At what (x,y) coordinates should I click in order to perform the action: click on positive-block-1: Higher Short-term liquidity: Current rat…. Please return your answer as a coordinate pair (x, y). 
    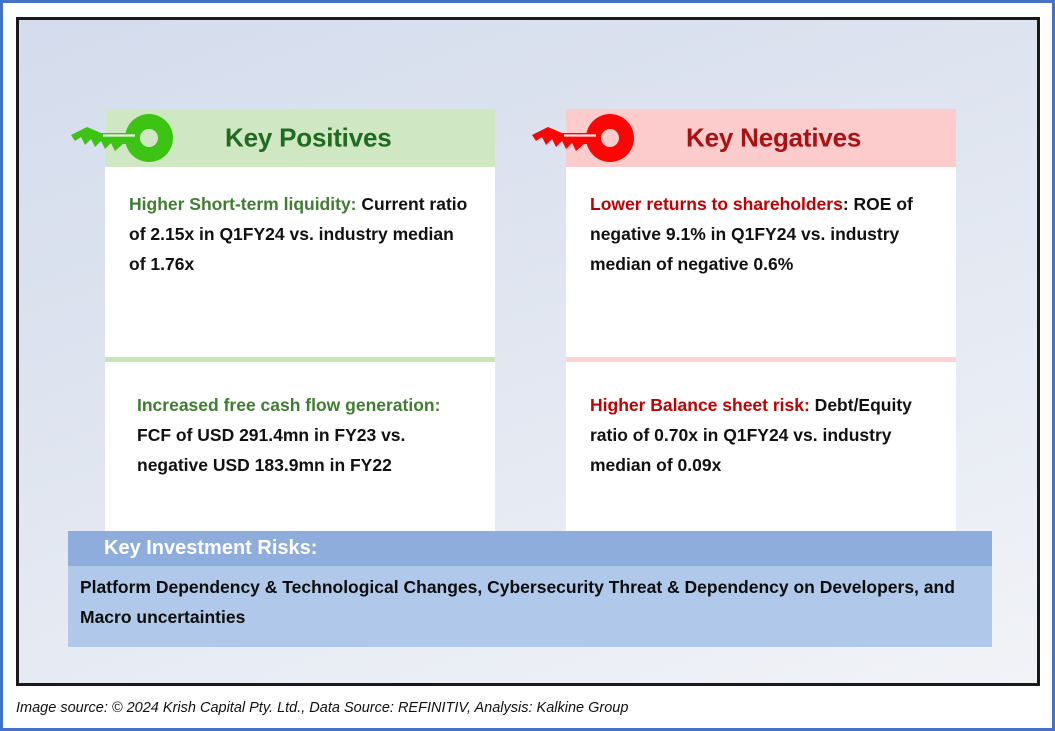
    Looking at the image, I should click on (300, 262).